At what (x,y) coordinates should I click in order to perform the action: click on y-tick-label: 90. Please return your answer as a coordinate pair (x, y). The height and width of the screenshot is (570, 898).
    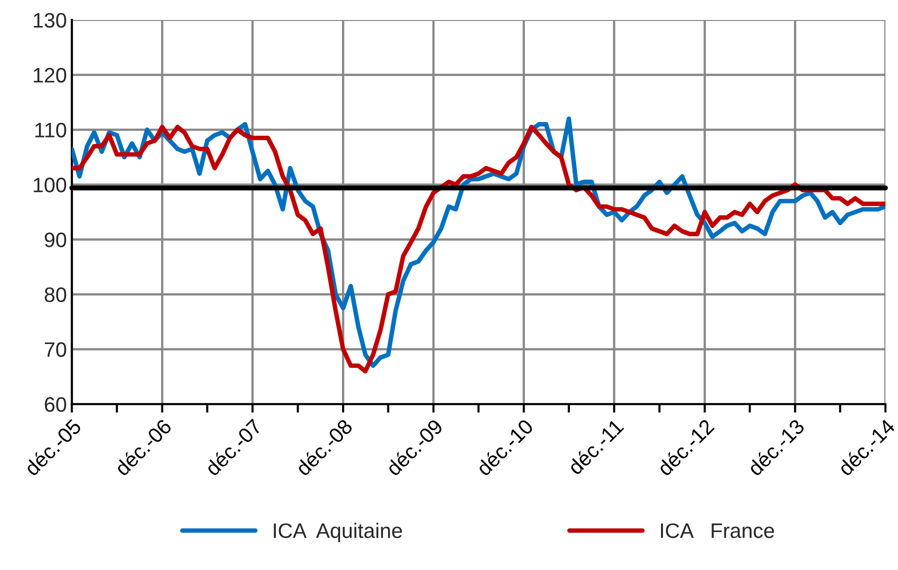
    Looking at the image, I should click on (55, 240).